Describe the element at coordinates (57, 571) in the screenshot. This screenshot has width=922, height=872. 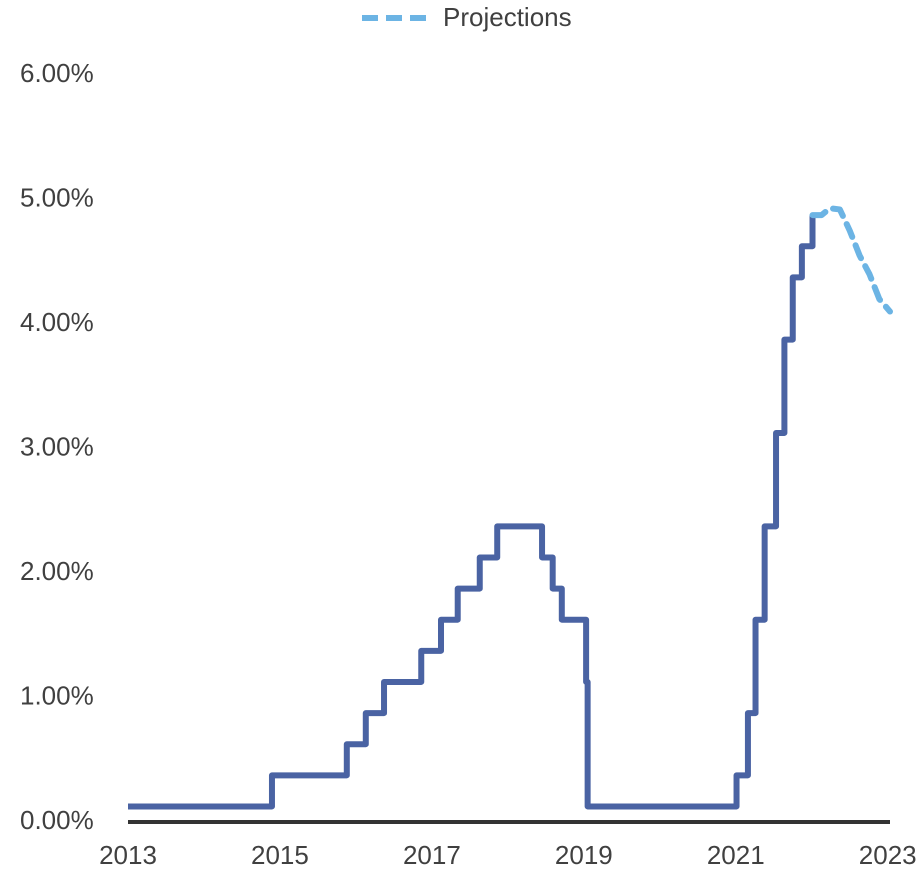
I see `y-tick-label: 2.00%` at that location.